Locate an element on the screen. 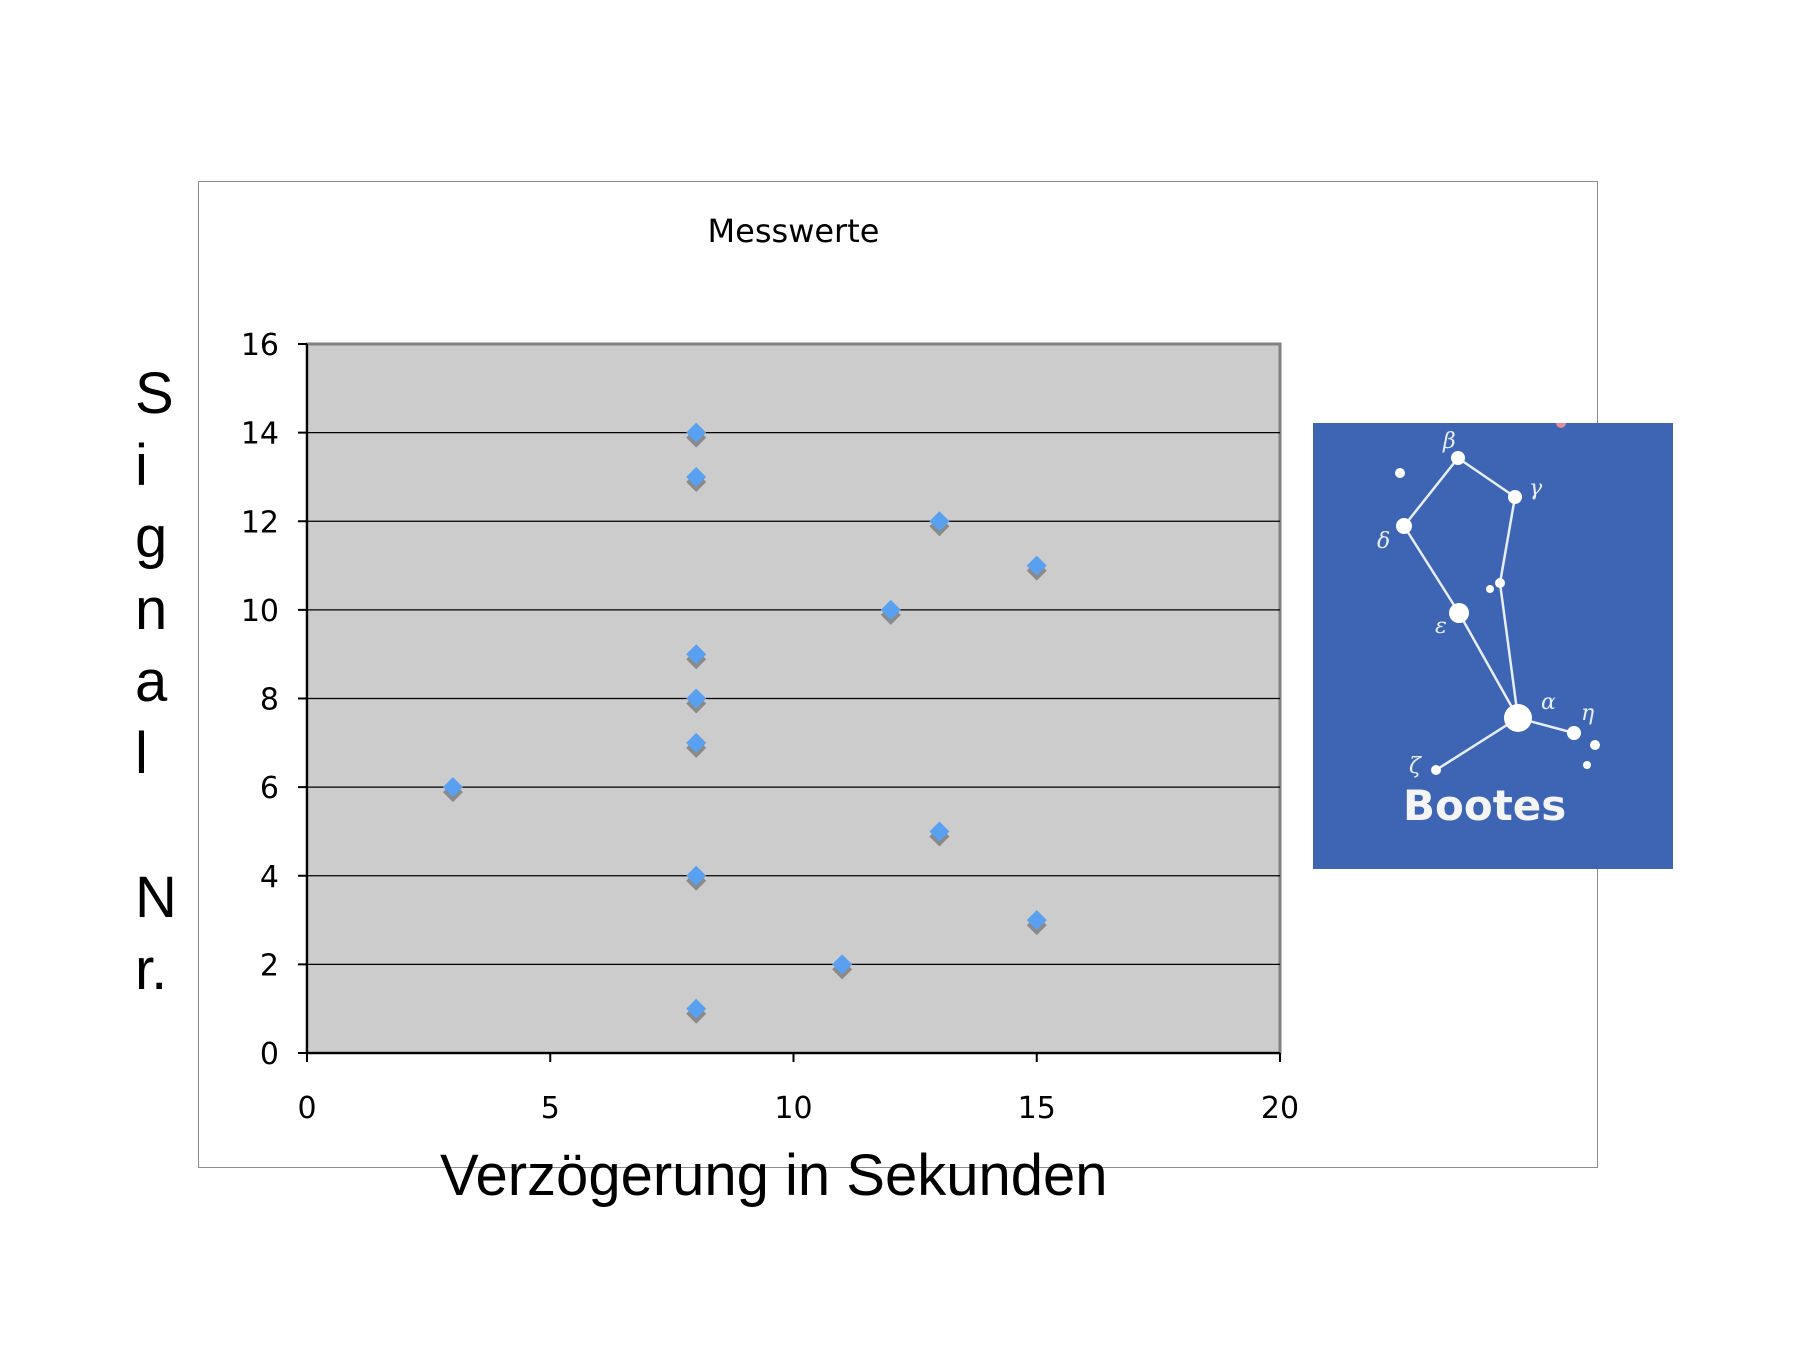 This screenshot has width=1800, height=1350. y-tick-label: 4 is located at coordinates (269, 877).